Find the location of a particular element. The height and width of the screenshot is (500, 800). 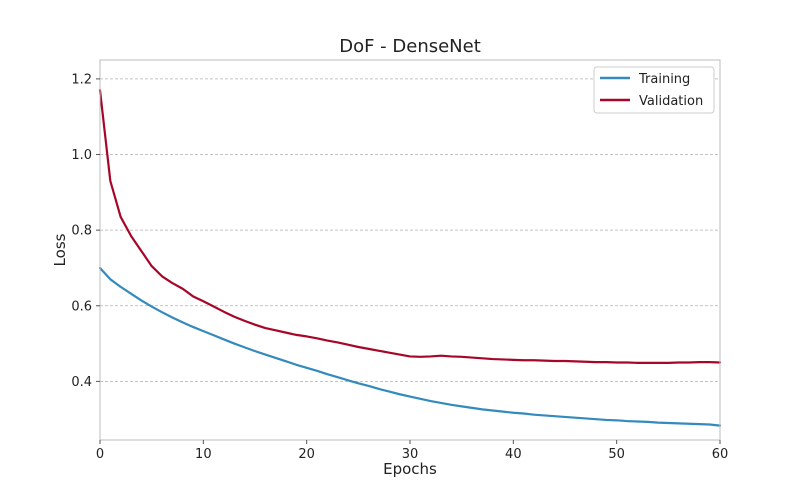

y-tick-label: 1.0 is located at coordinates (81, 155).